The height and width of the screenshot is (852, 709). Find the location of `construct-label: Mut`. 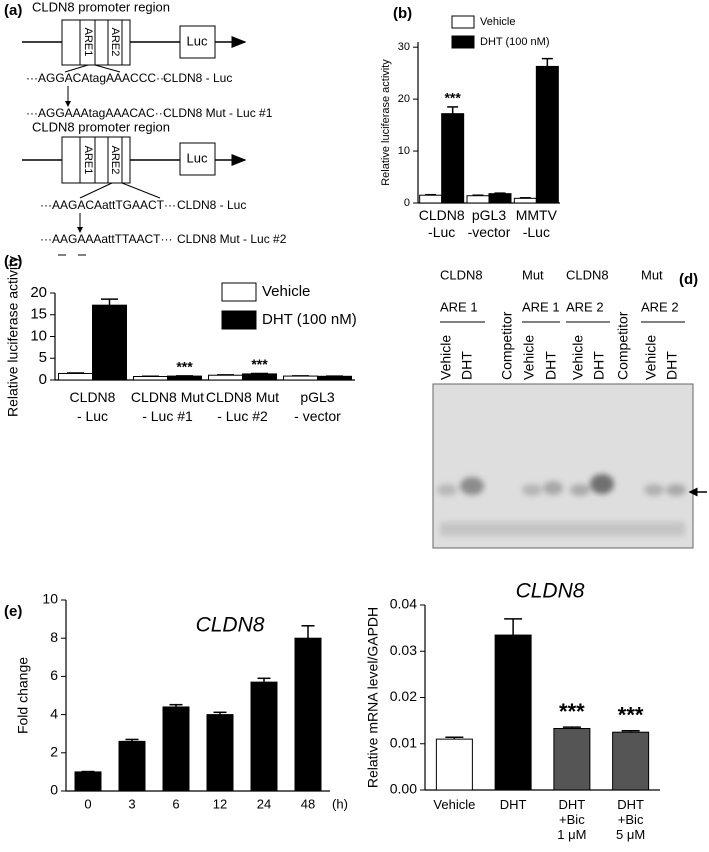

construct-label: Mut is located at coordinates (652, 274).